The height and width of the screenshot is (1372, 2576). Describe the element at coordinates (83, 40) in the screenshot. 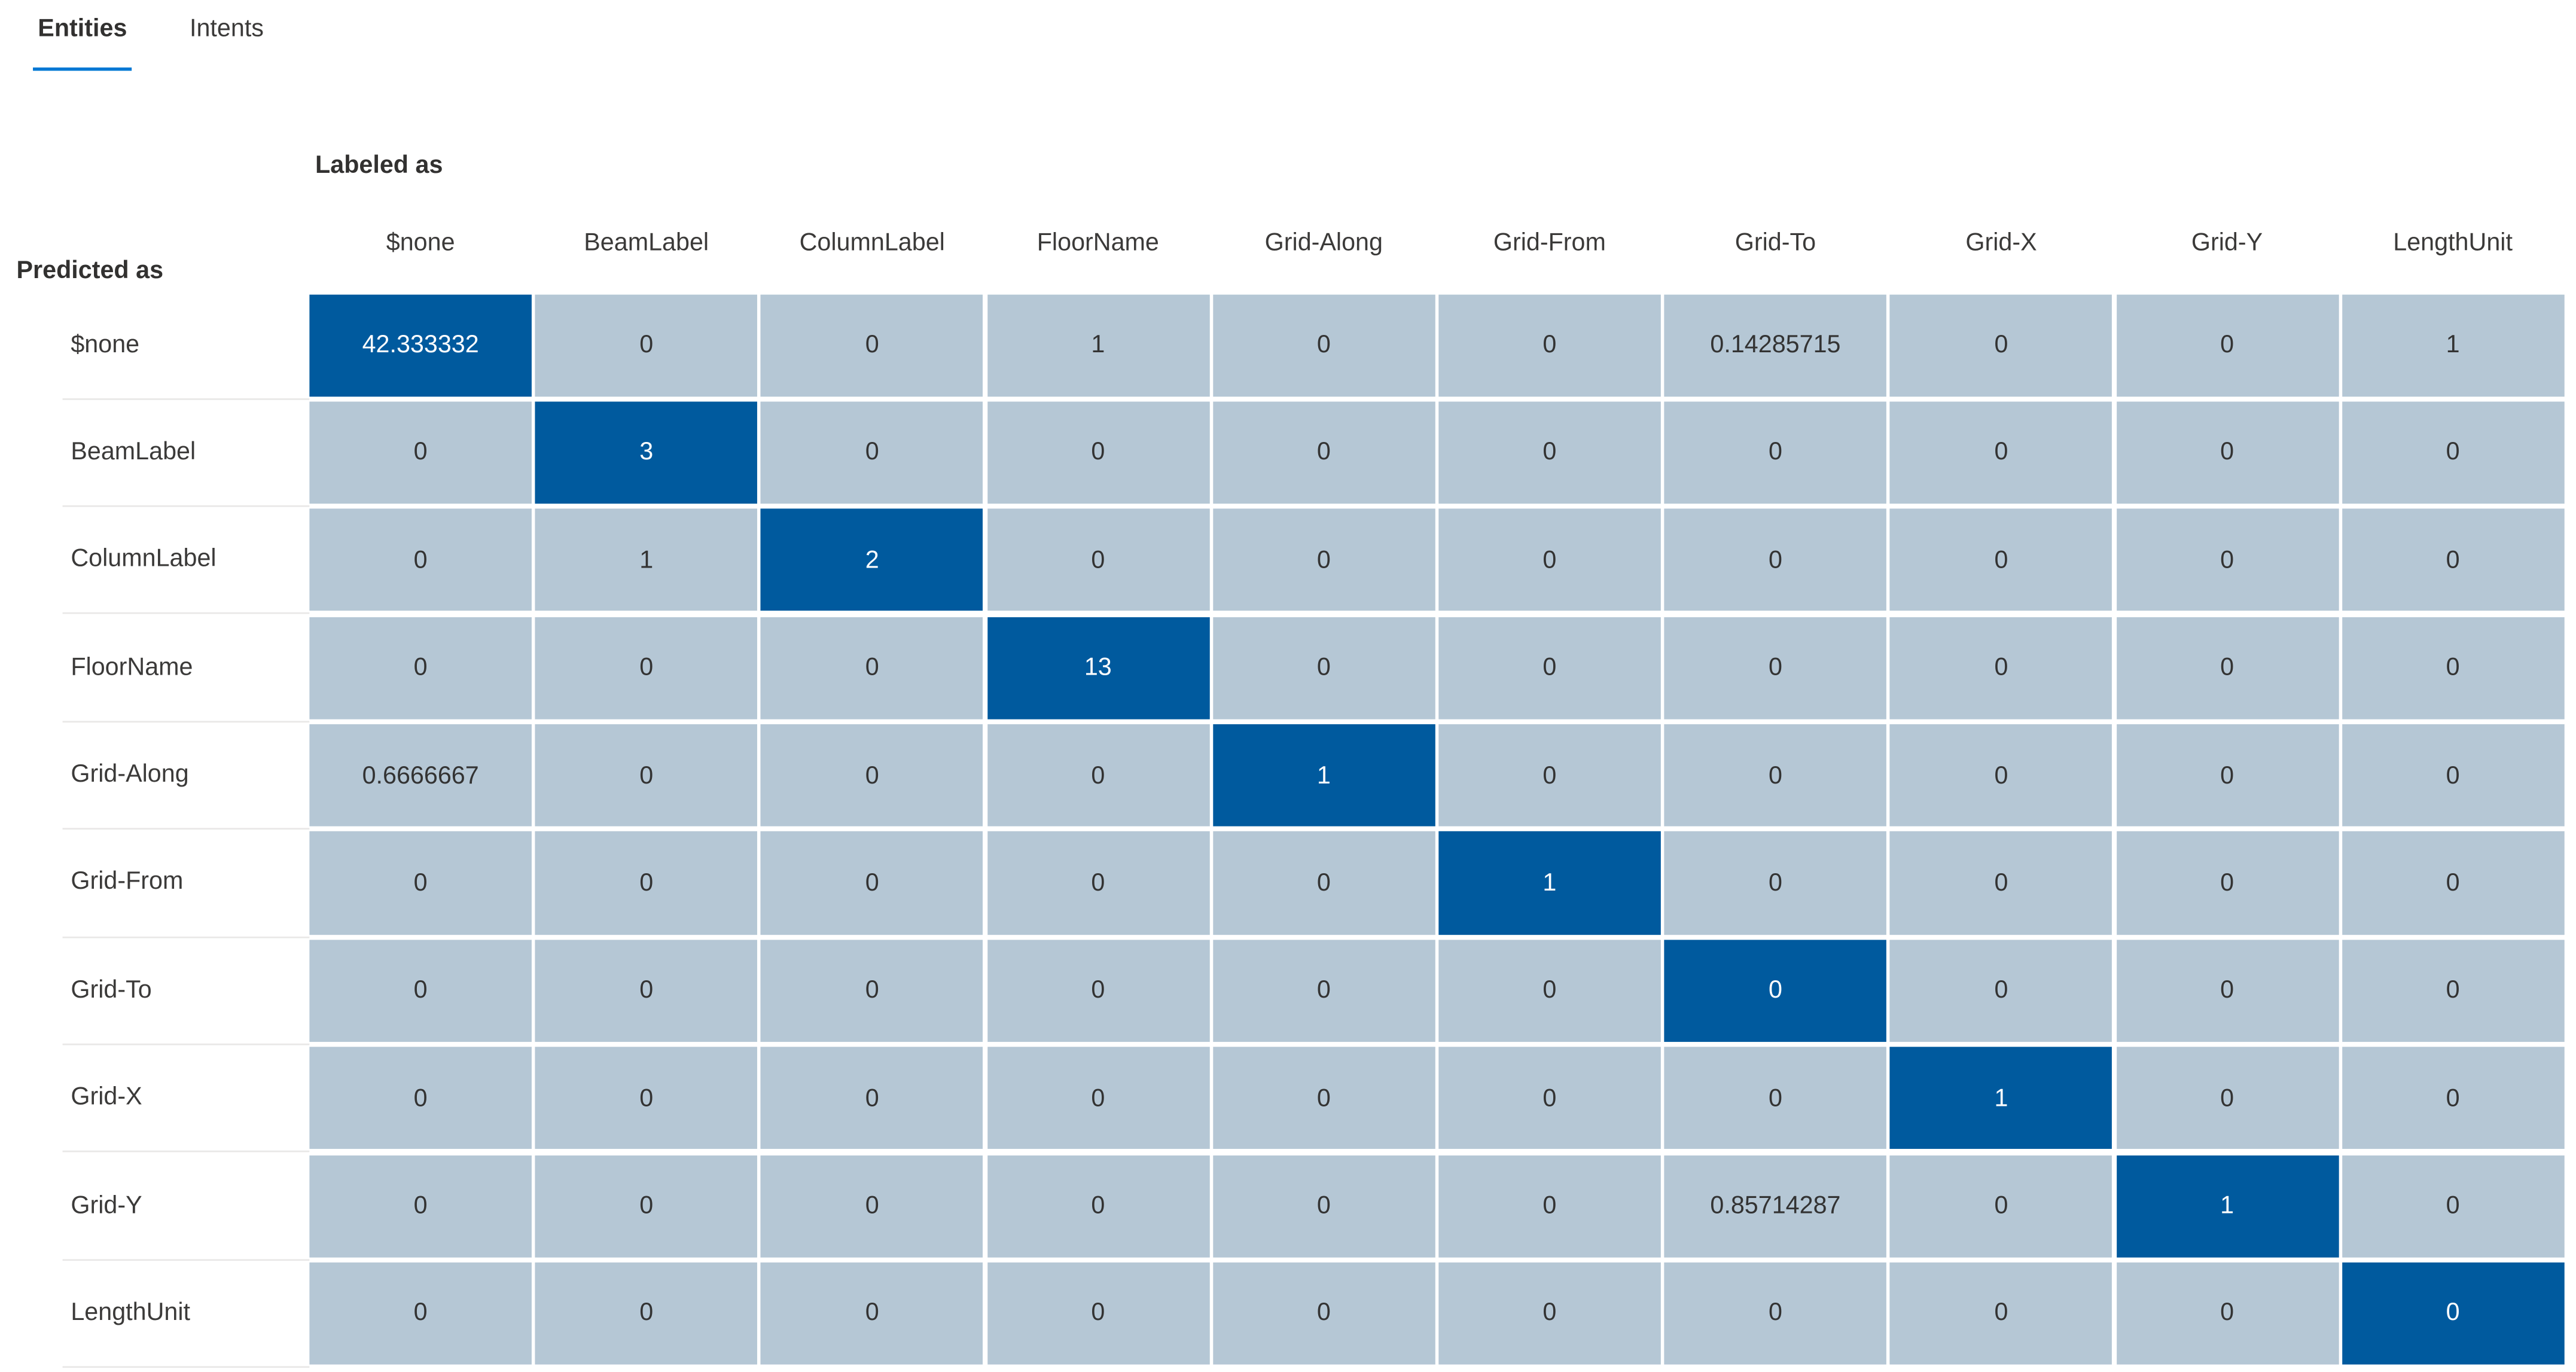

I see `tab-entities: Entities` at that location.